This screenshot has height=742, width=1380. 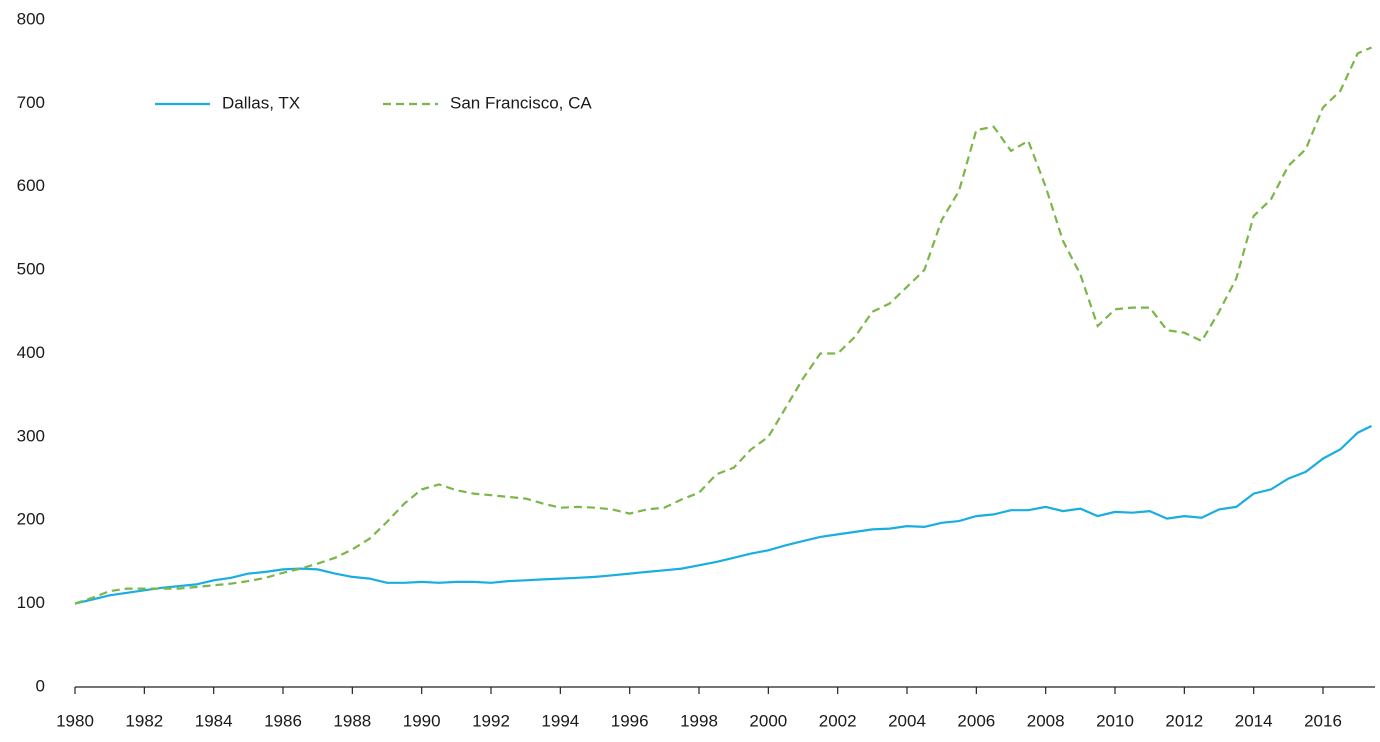 What do you see at coordinates (31, 602) in the screenshot?
I see `y-tick-label: 100` at bounding box center [31, 602].